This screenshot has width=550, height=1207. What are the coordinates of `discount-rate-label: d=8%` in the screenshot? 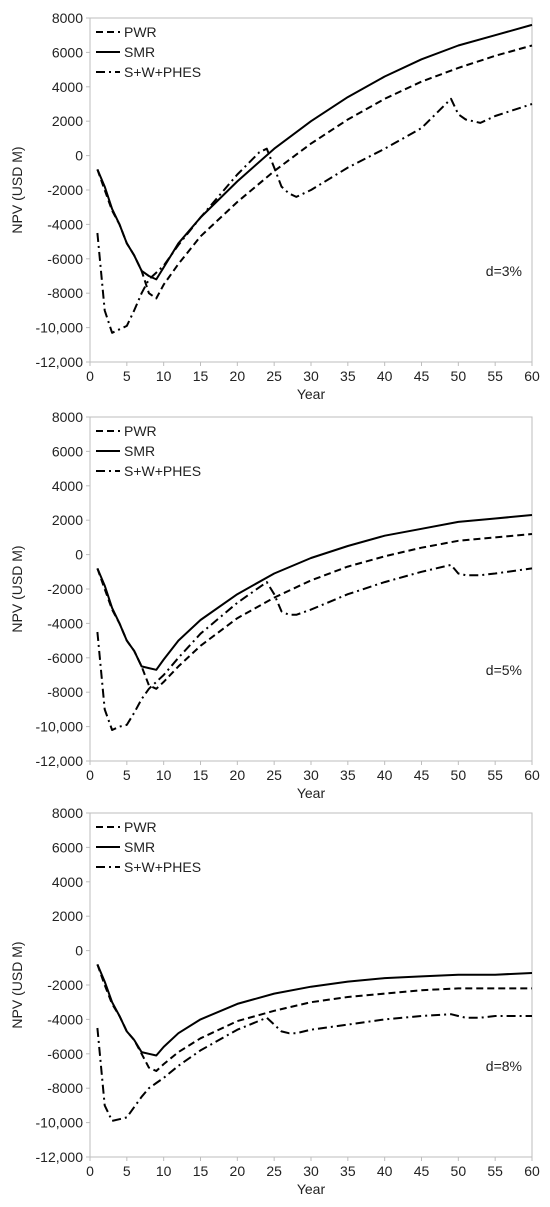 It's located at (504, 1066).